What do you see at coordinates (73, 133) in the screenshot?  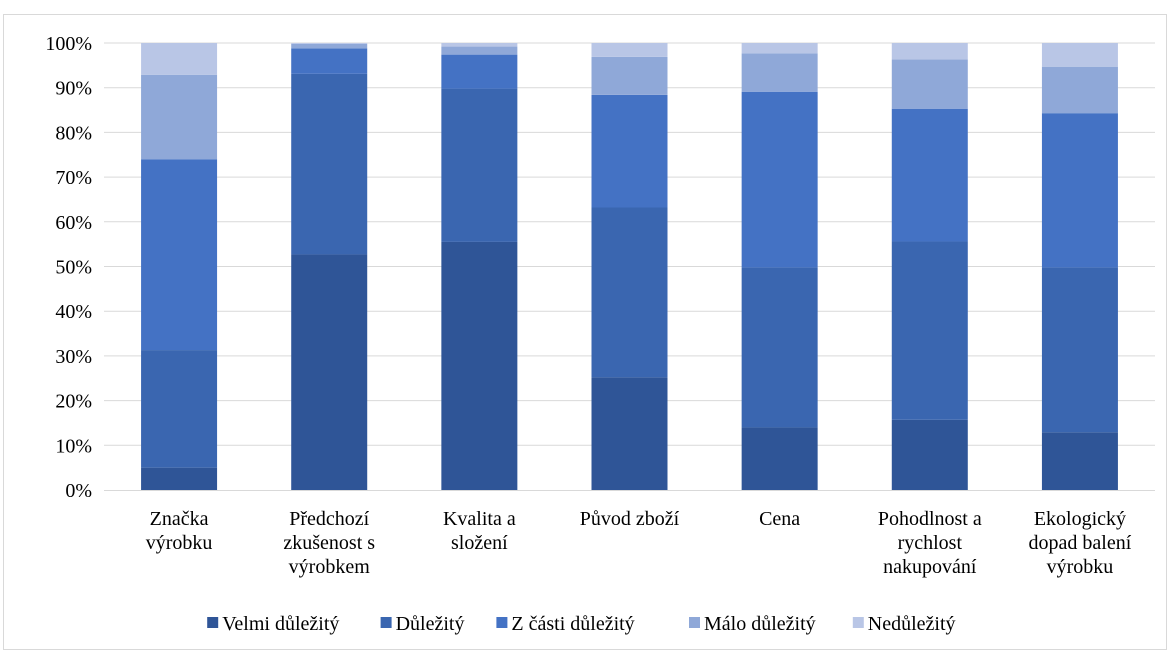 I see `y-tick-label: 80%` at bounding box center [73, 133].